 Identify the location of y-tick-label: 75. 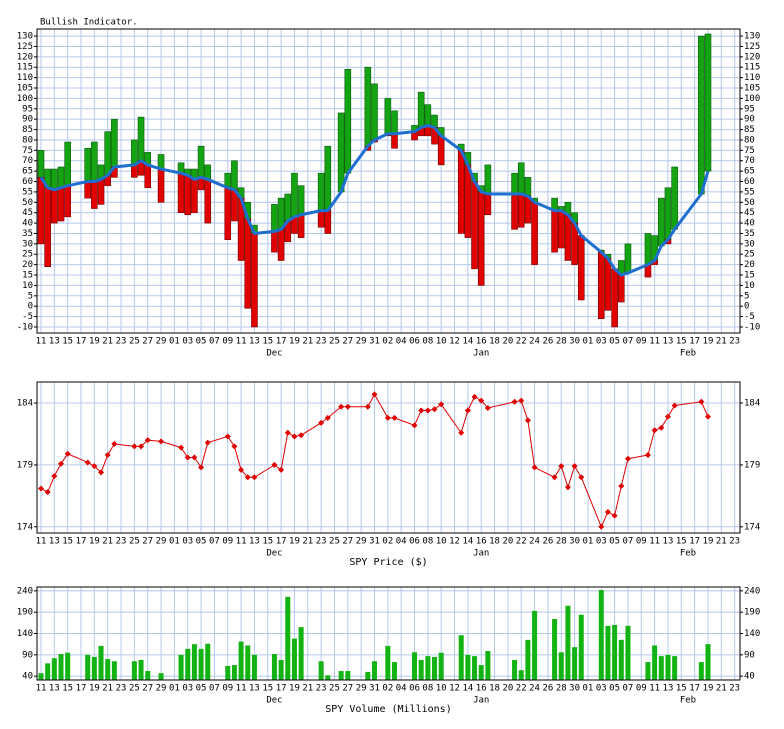
(27, 151).